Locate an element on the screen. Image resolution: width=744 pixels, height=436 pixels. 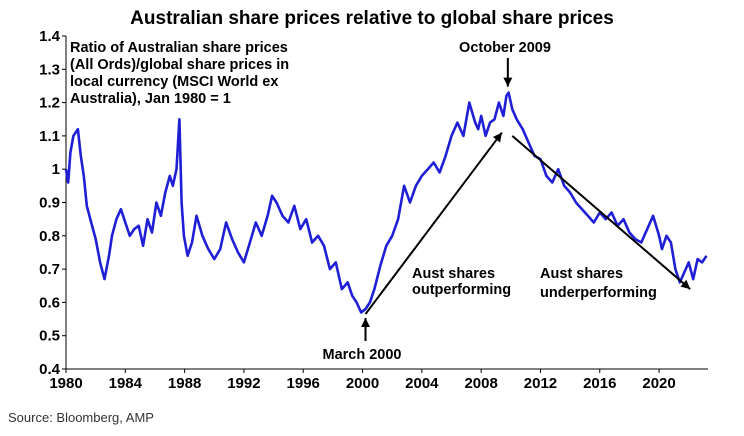
x-tick-label: 2016 is located at coordinates (599, 383).